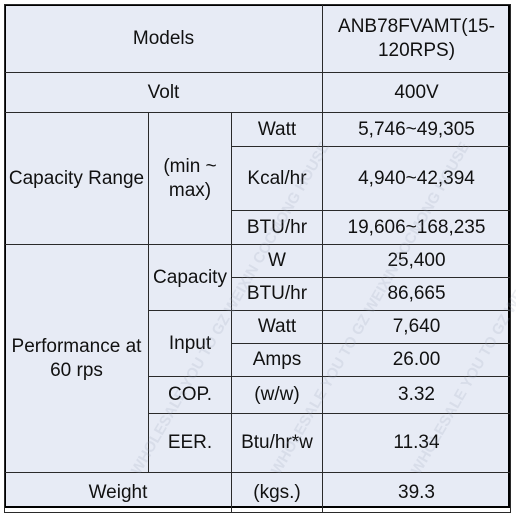 The image size is (516, 516). What do you see at coordinates (277, 492) in the screenshot?
I see `weight-unit: (kgs.)` at bounding box center [277, 492].